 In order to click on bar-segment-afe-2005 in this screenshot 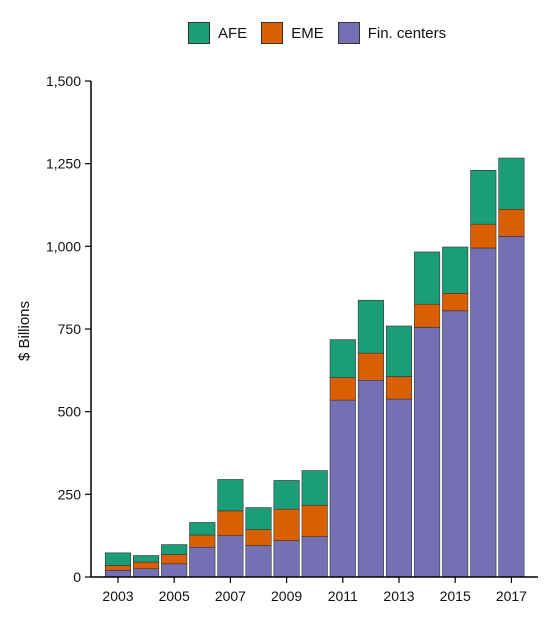, I will do `click(174, 549)`.